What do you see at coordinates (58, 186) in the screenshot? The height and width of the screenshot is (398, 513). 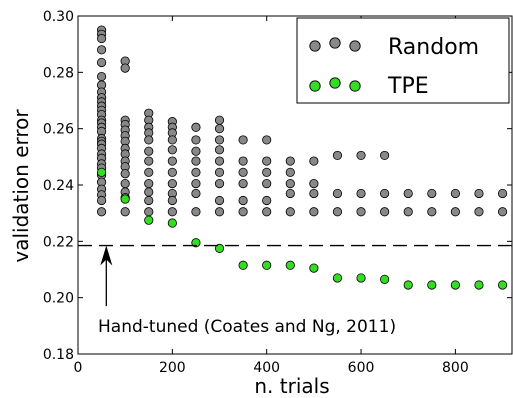 I see `y-tick-label: 0.24` at bounding box center [58, 186].